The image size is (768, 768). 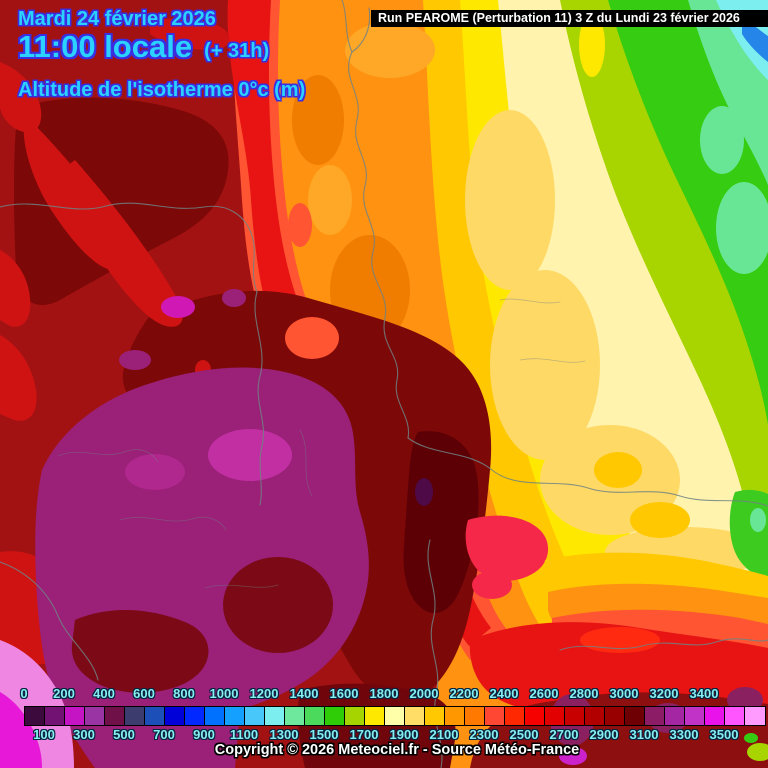 I want to click on forecast-date: Mardi 24 février 2026, so click(x=117, y=19).